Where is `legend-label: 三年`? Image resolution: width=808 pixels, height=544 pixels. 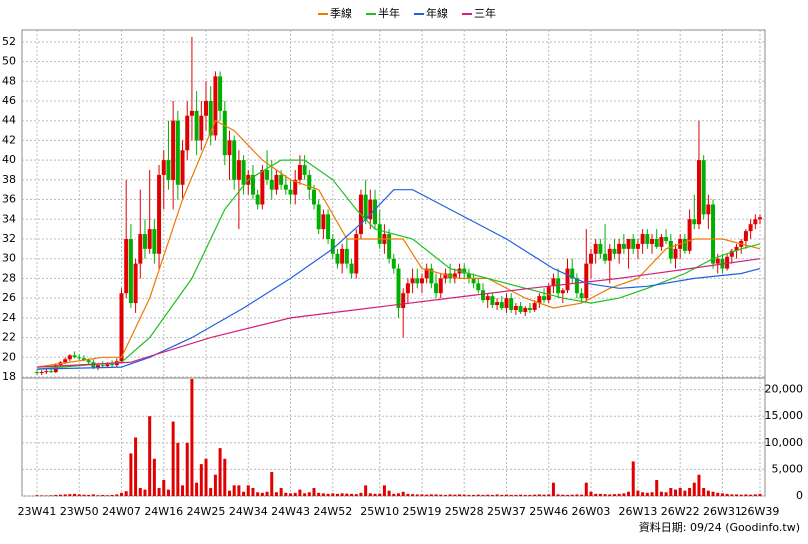
legend-label: 三年 is located at coordinates (485, 13).